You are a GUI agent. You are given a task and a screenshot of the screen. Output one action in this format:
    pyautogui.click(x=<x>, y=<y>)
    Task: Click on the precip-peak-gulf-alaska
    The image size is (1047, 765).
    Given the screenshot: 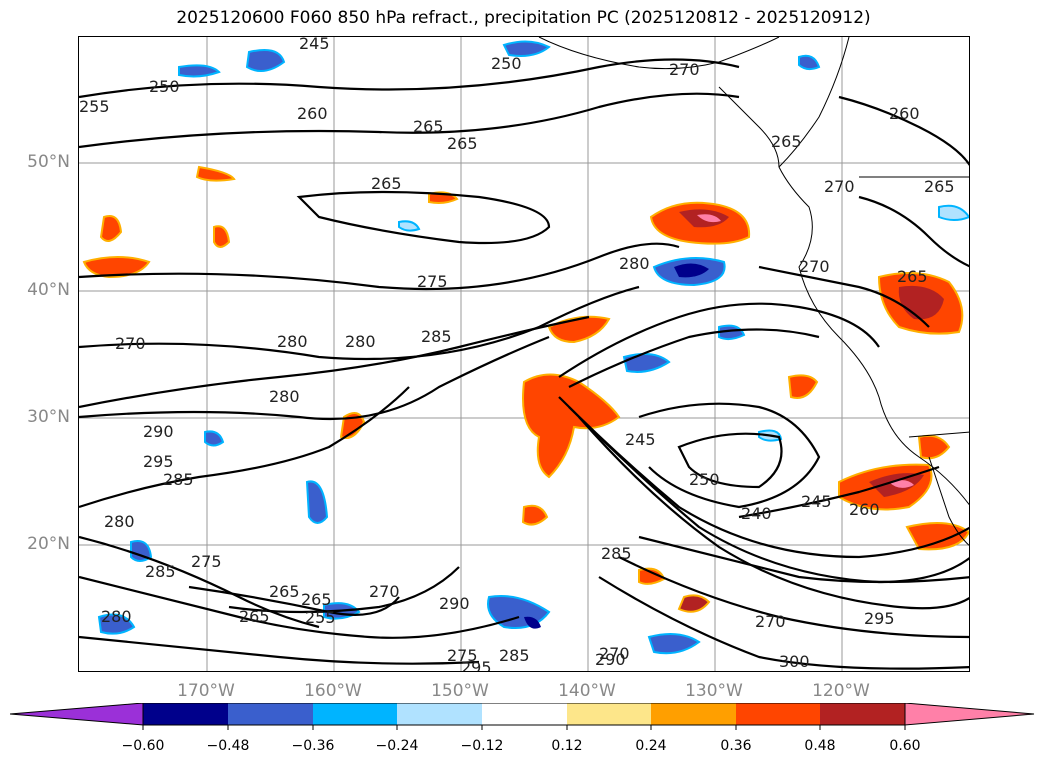 What is the action you would take?
    pyautogui.click(x=709, y=218)
    